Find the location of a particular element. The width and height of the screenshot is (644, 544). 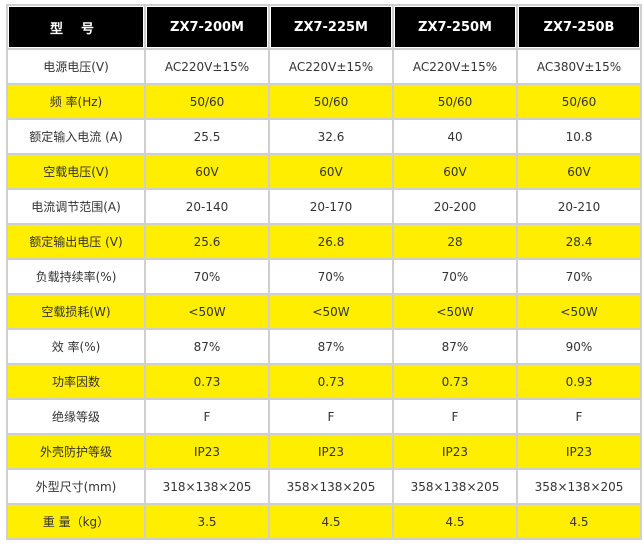

header-label: 型号 is located at coordinates (76, 27).